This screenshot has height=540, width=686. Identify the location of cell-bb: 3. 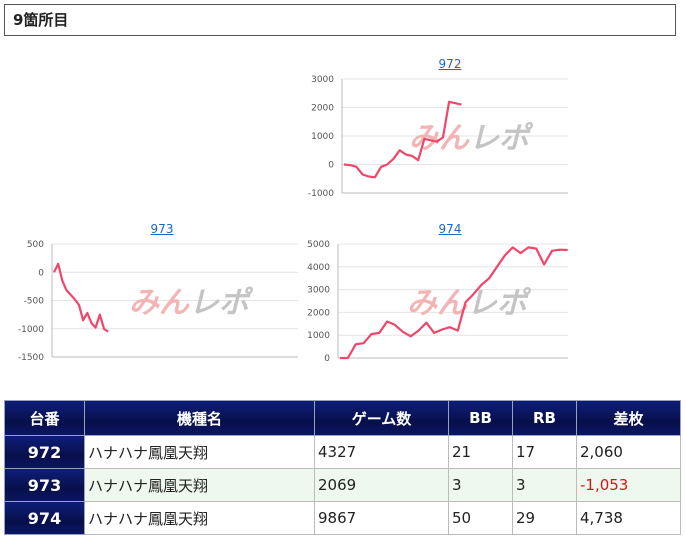
(480, 485).